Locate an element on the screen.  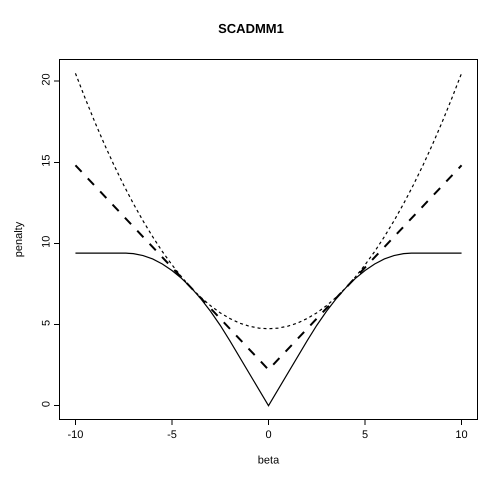
x-tick-label: 0 is located at coordinates (268, 435).